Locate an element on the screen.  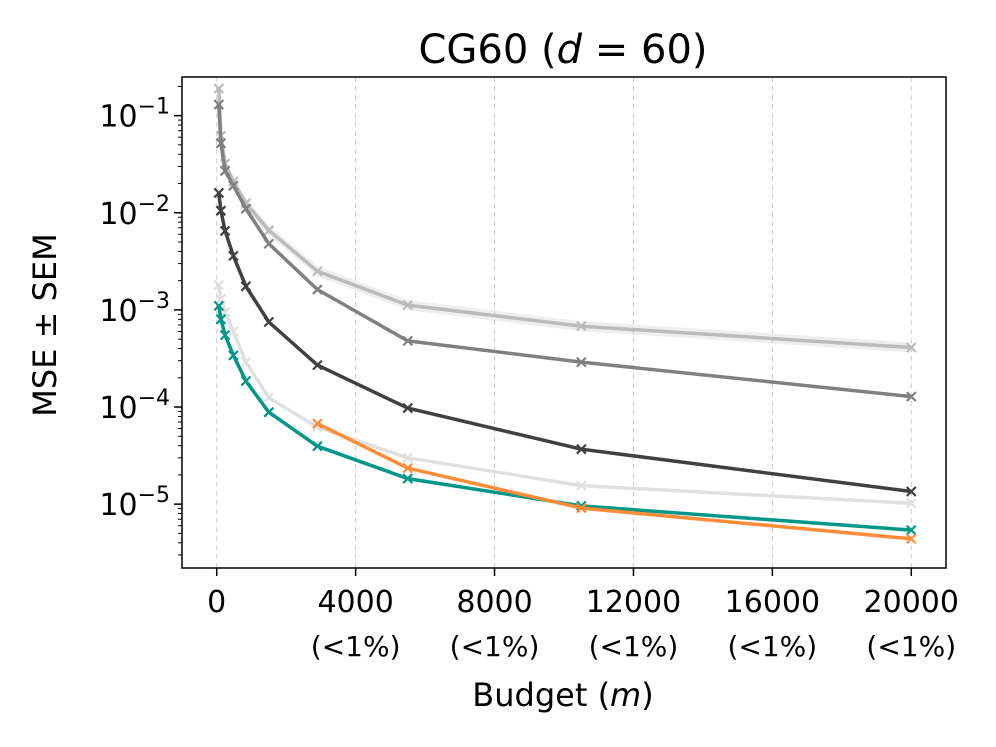
y-tick-exponent: −1 is located at coordinates (154, 107).